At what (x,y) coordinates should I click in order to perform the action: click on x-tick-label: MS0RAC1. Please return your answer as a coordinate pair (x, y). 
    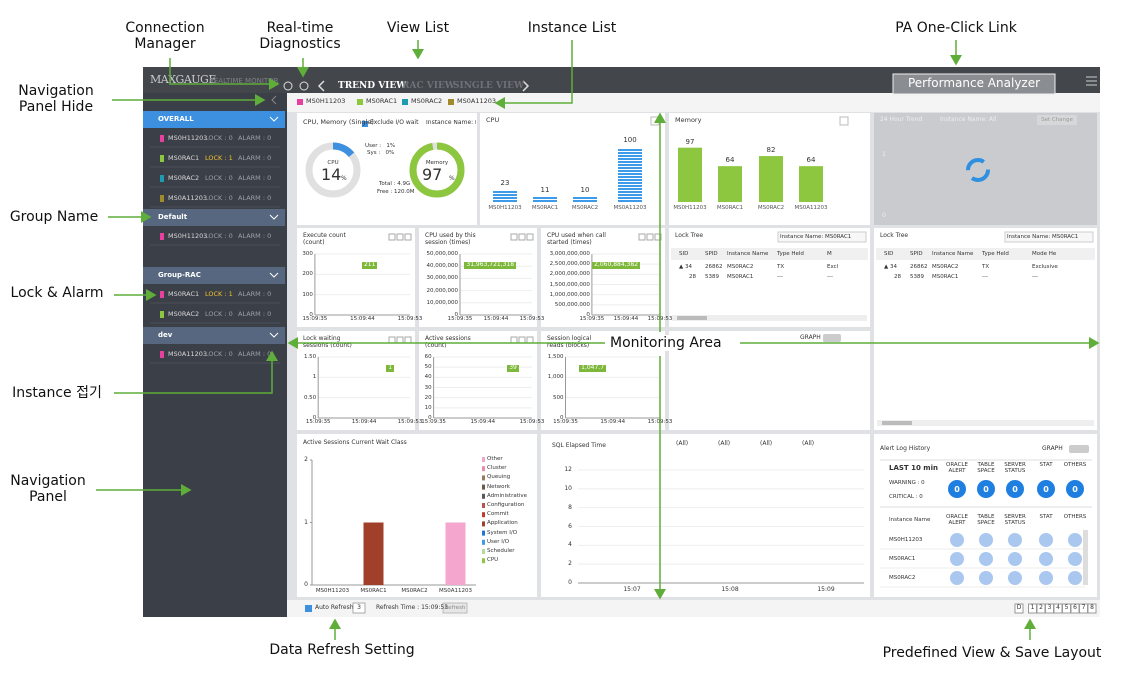
    Looking at the image, I should click on (373, 591).